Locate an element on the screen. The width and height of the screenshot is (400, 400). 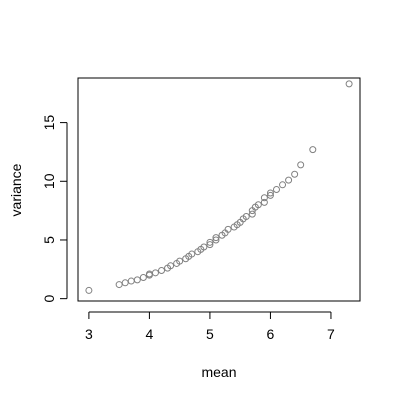
y-tick-label: 0 is located at coordinates (49, 299).